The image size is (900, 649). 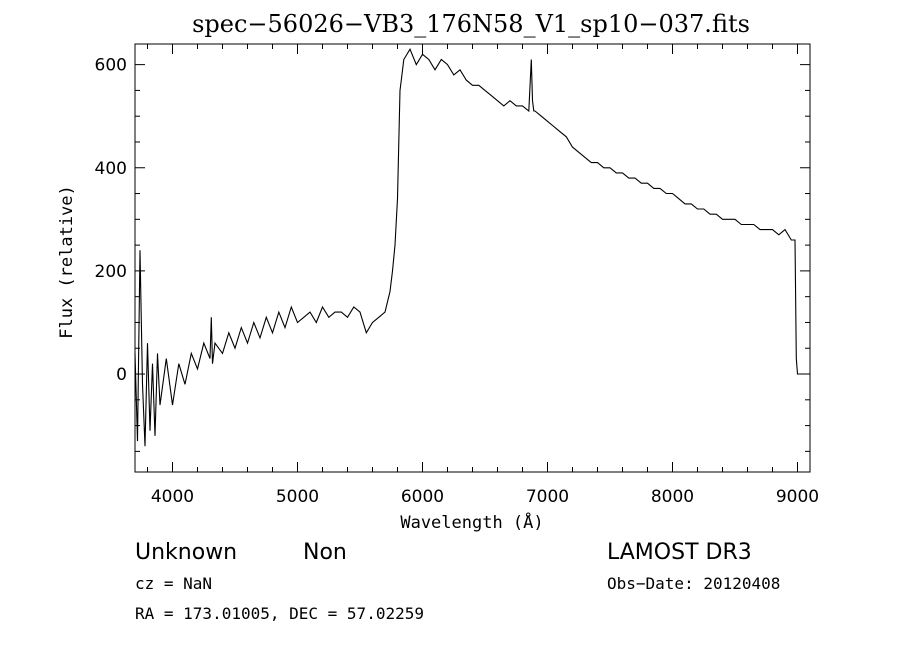 I want to click on x-tick-label: 6000, so click(x=422, y=497).